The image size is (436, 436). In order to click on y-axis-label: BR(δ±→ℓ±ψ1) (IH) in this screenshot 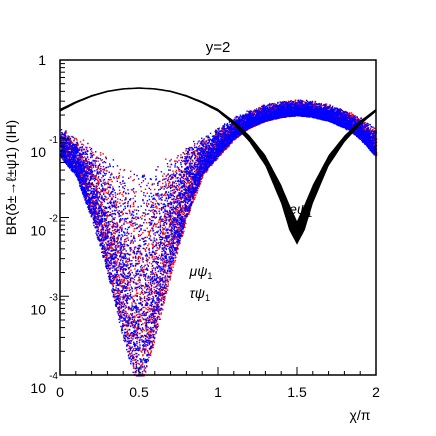, I will do `click(11, 177)`.